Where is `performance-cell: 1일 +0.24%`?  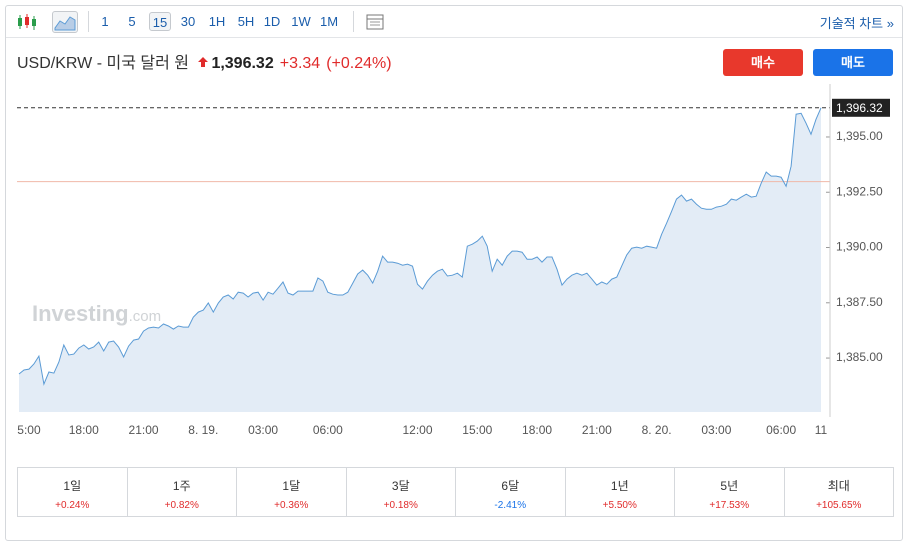
performance-cell: 1일 +0.24% is located at coordinates (73, 492).